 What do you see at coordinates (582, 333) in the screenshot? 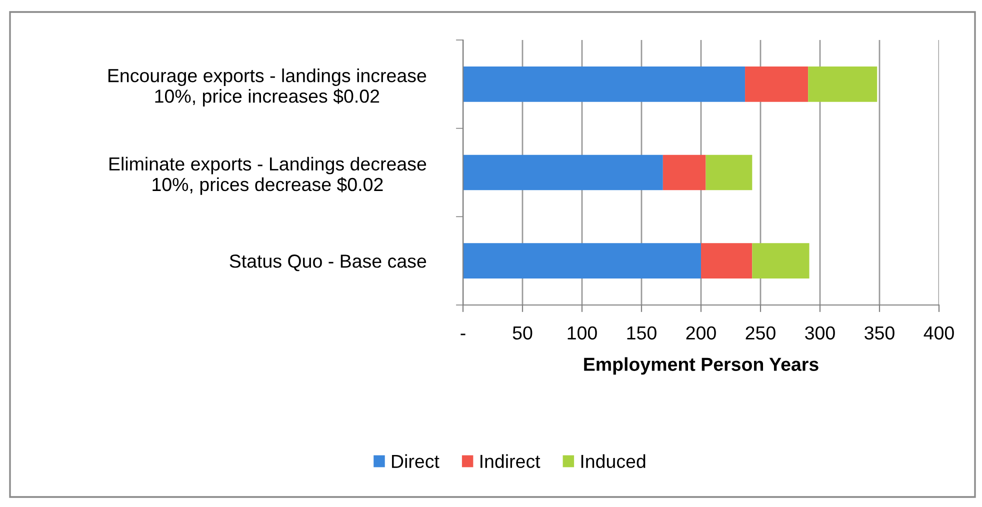
I see `x-tick-label: 100` at bounding box center [582, 333].